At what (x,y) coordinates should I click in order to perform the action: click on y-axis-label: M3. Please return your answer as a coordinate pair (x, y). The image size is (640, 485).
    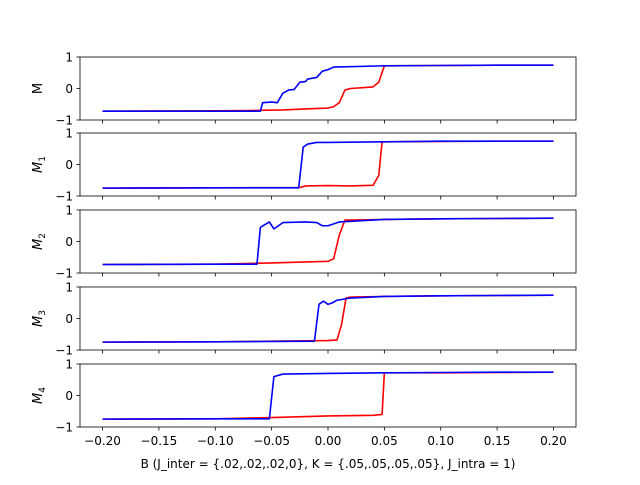
    Looking at the image, I should click on (39, 318).